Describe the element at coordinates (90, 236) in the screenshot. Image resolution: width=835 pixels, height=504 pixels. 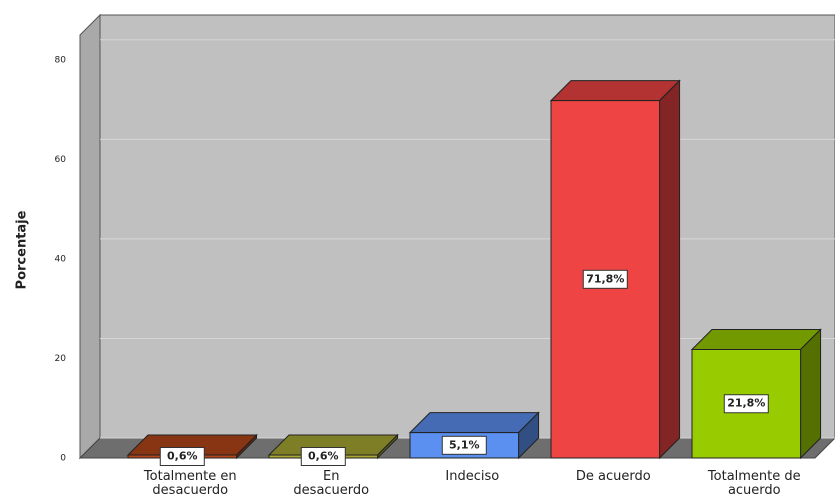
I see `left-wall` at that location.